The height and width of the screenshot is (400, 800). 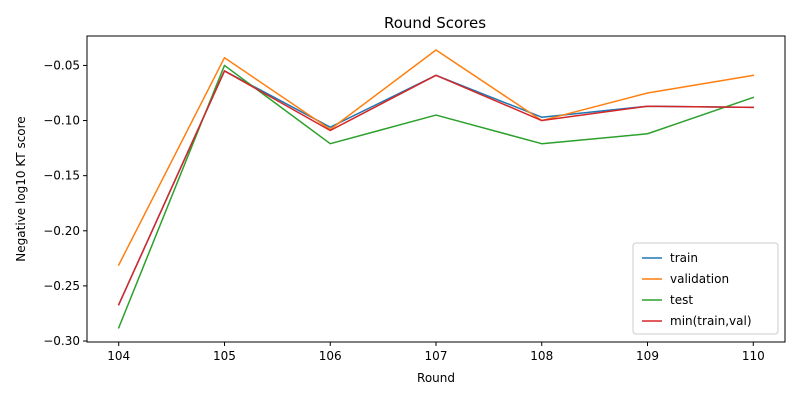 I want to click on x-axis: 104 105 106 107 108 109 110, so click(x=436, y=352).